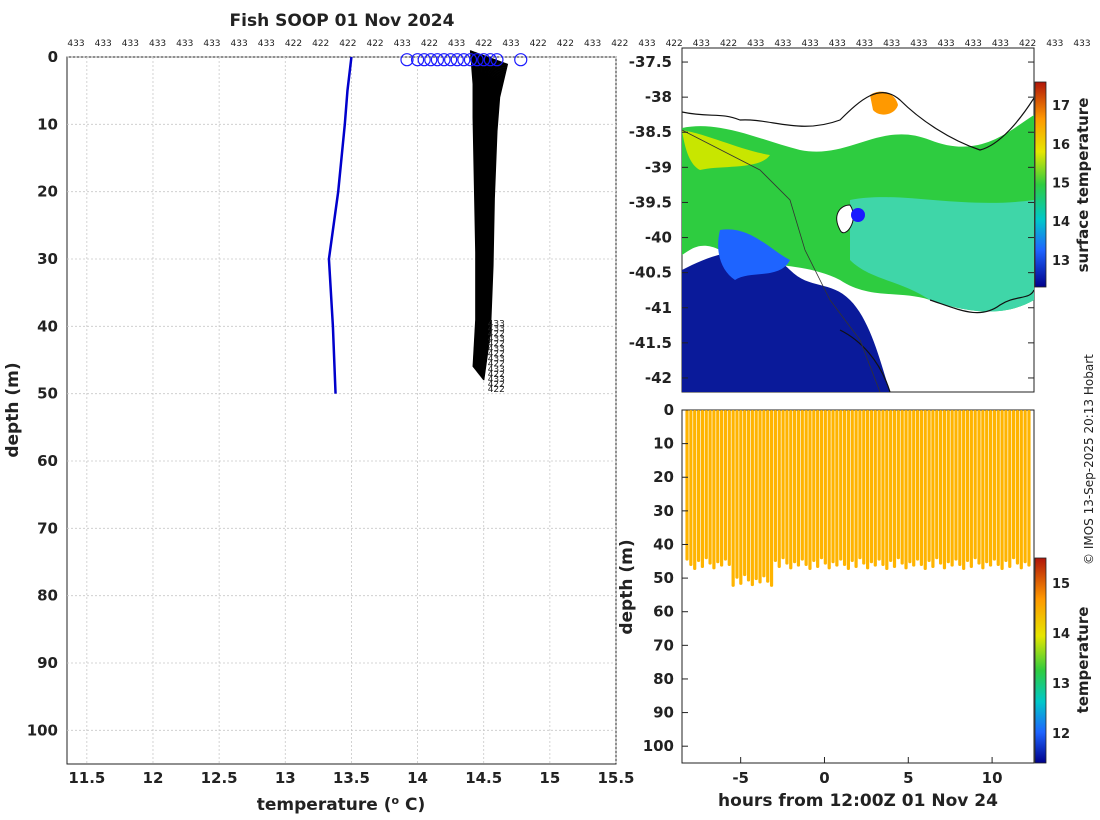 This screenshot has height=820, width=1100. Describe the element at coordinates (1083, 660) in the screenshot. I see `depth-time-colorbar-label: temperature` at that location.